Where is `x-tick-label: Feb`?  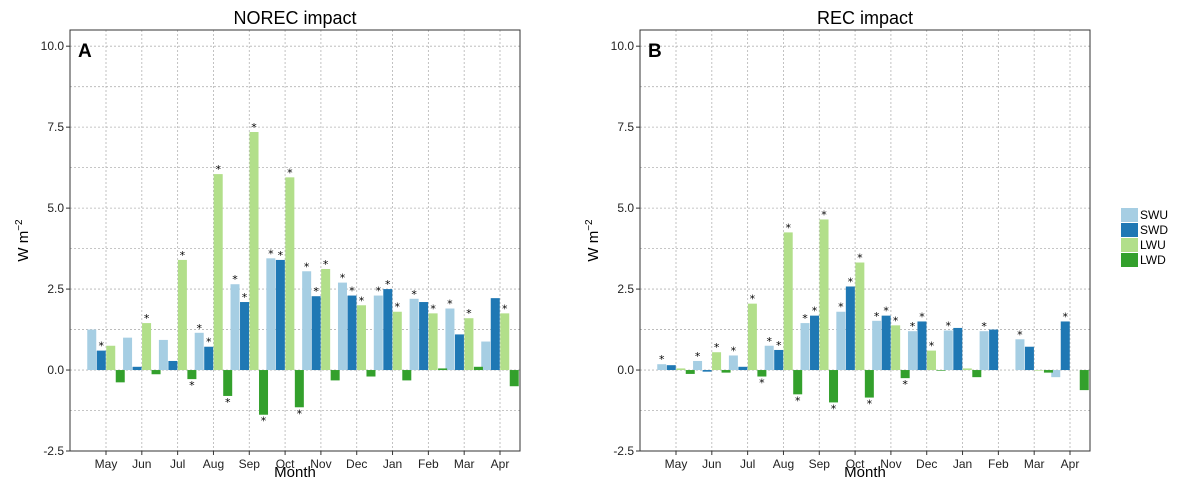 x-tick-label: Feb is located at coordinates (428, 464).